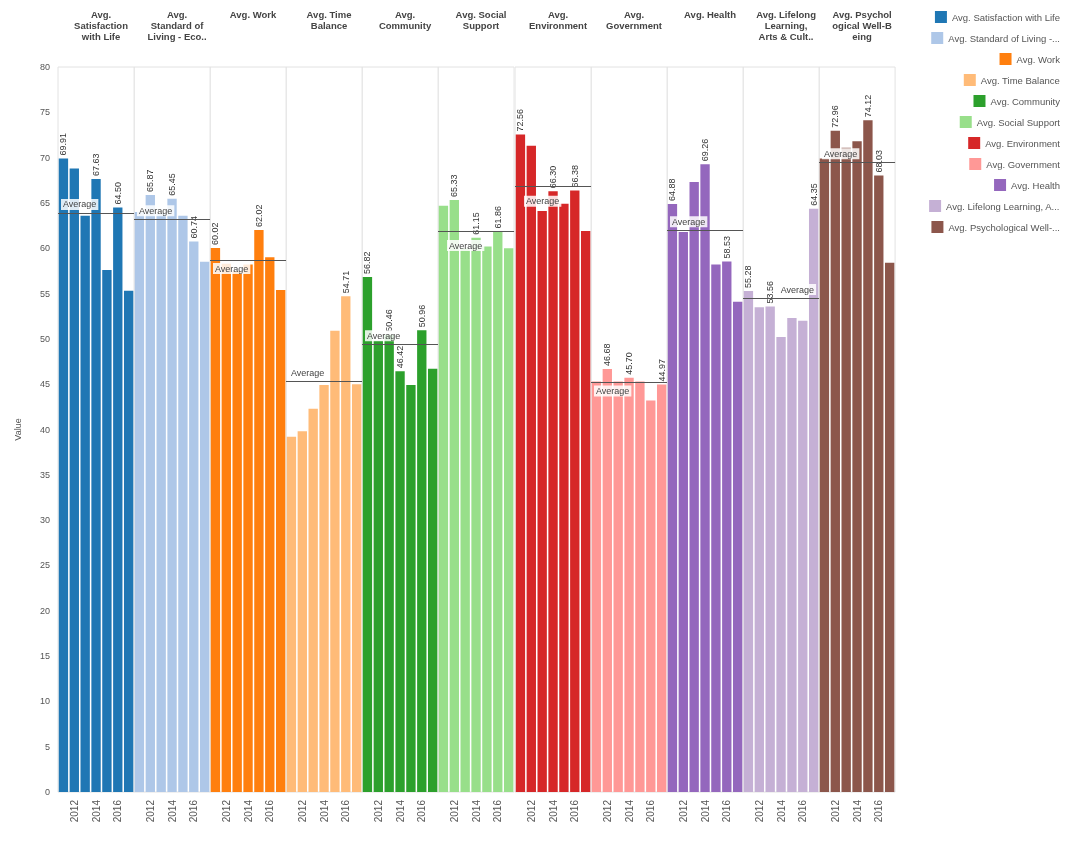  I want to click on y-tick-label: 10, so click(44, 701).